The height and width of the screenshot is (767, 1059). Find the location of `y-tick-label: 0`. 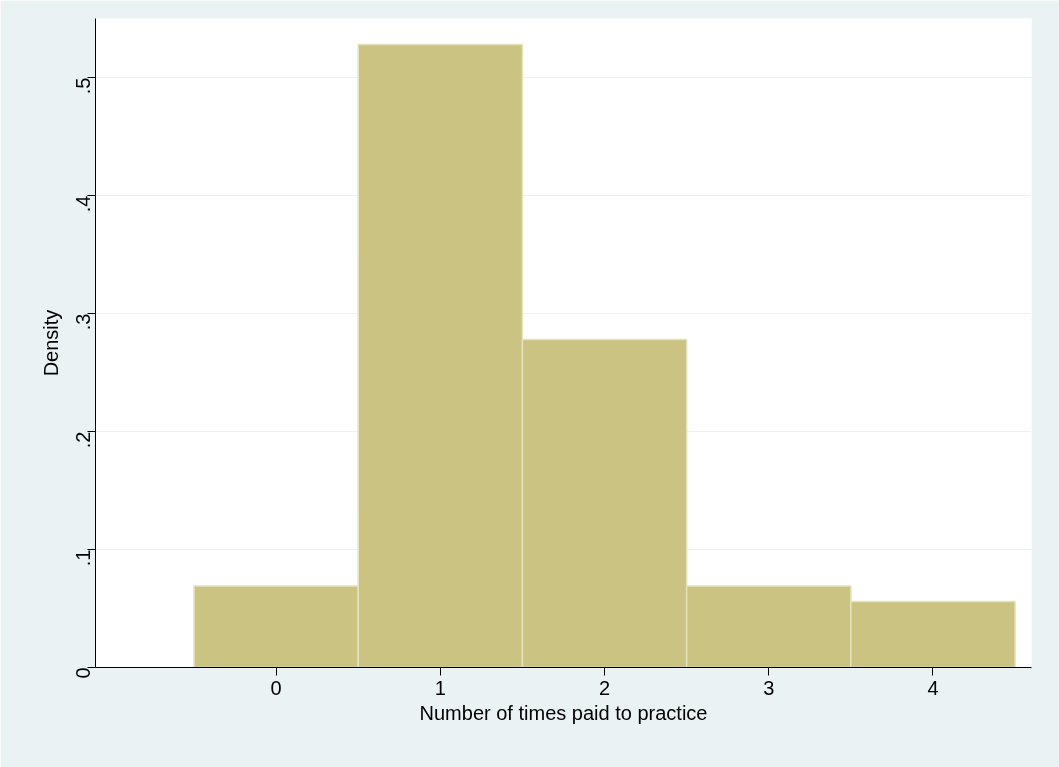

y-tick-label: 0 is located at coordinates (82, 673).